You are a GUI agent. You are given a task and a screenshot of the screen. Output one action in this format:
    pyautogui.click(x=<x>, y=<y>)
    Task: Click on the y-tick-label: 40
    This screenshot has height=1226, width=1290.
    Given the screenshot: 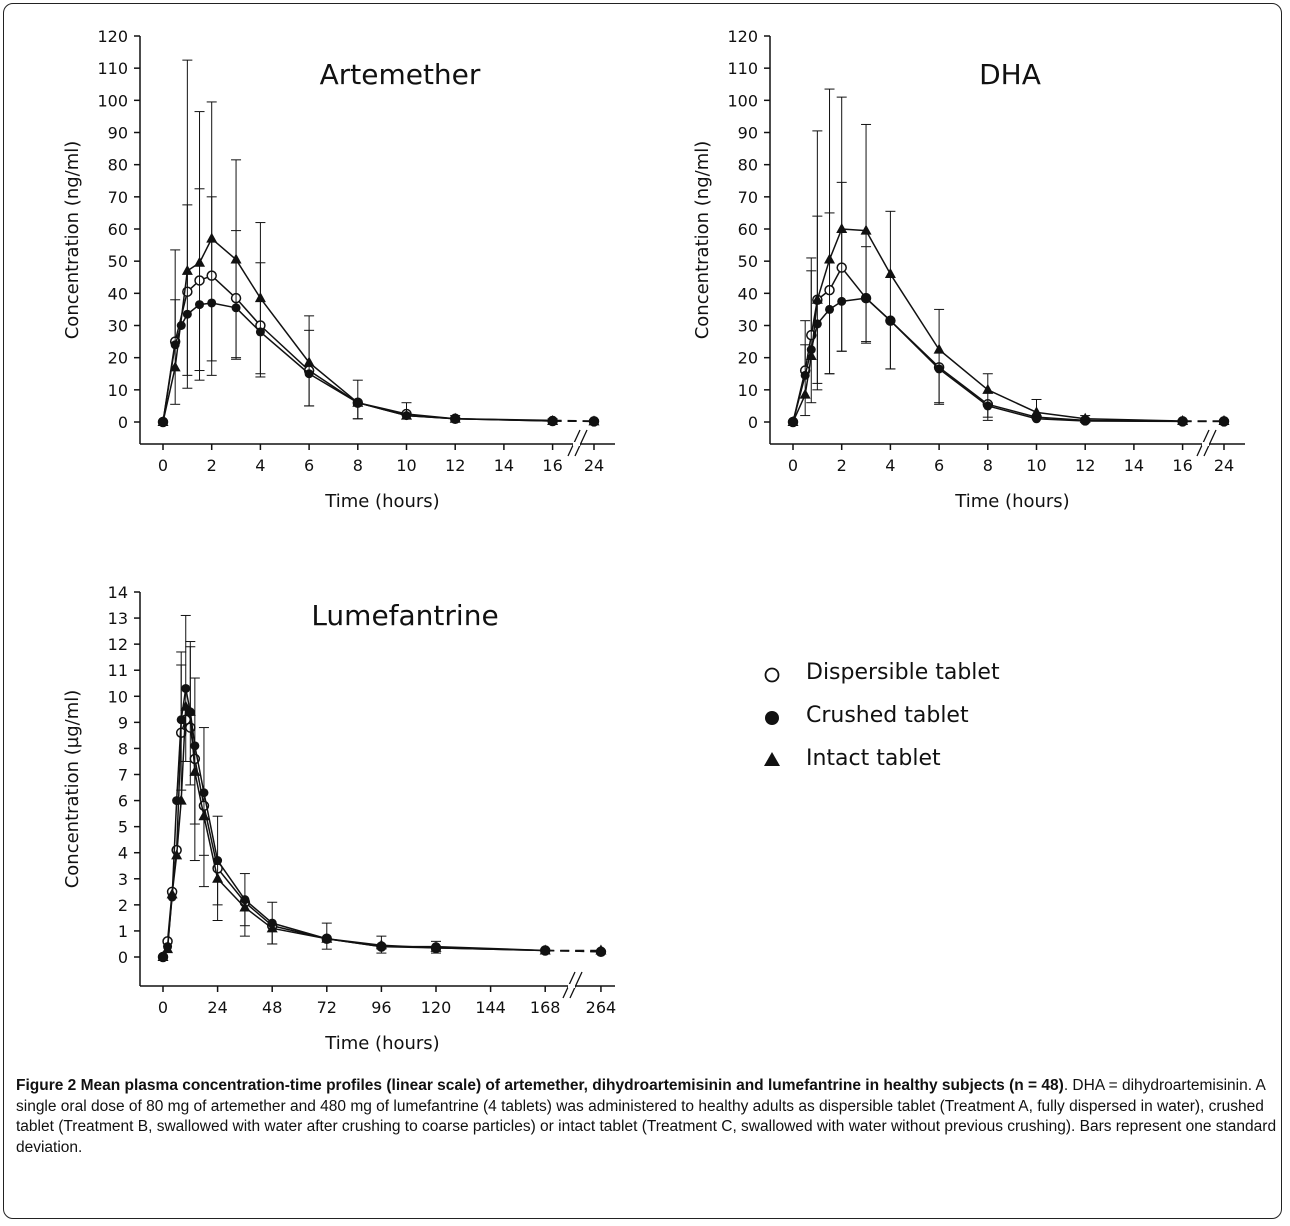 What is the action you would take?
    pyautogui.click(x=118, y=293)
    